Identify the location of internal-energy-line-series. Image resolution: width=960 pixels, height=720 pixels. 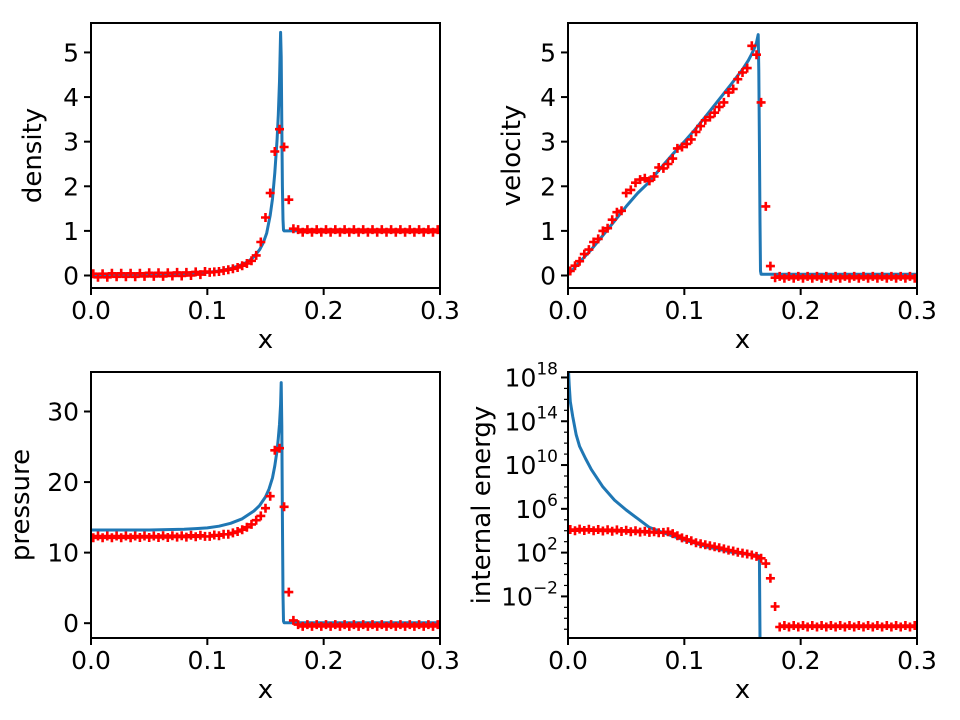
(665, 505).